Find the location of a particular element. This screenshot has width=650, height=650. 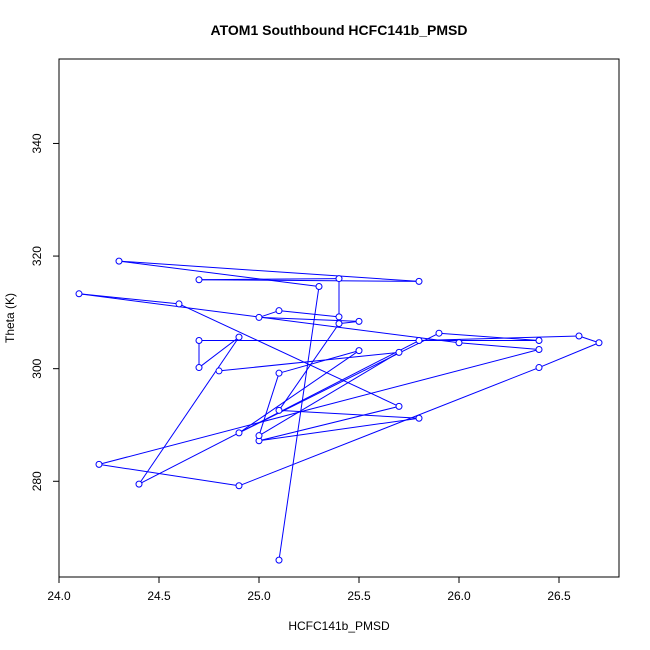

y-tick-label: 320 is located at coordinates (37, 256).